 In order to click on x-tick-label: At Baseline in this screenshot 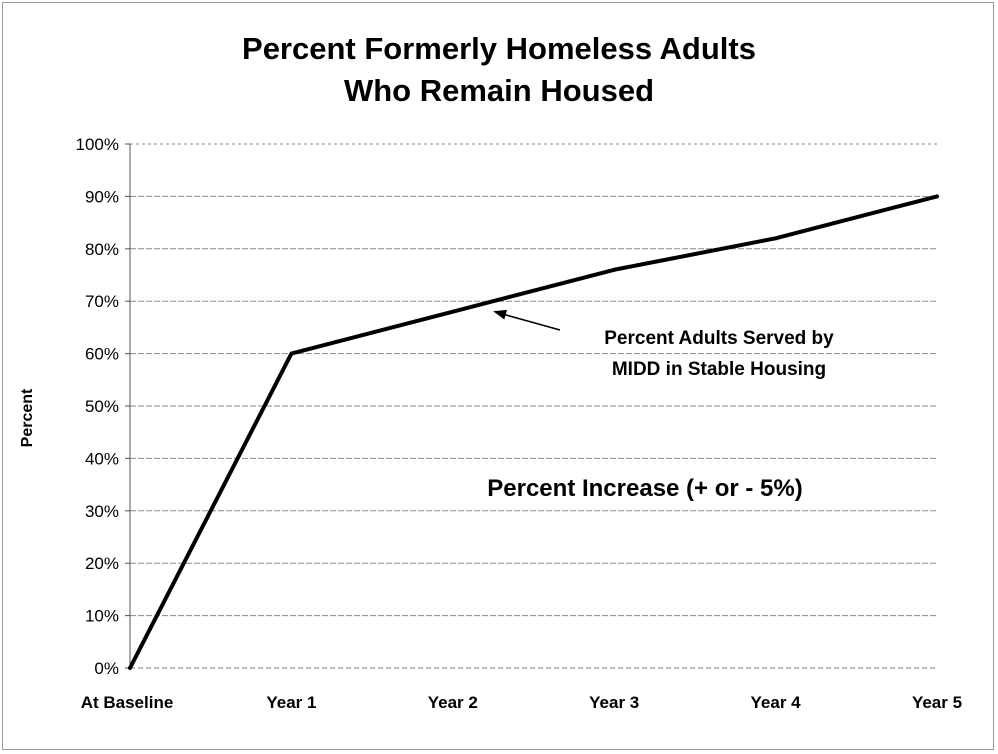, I will do `click(127, 702)`.